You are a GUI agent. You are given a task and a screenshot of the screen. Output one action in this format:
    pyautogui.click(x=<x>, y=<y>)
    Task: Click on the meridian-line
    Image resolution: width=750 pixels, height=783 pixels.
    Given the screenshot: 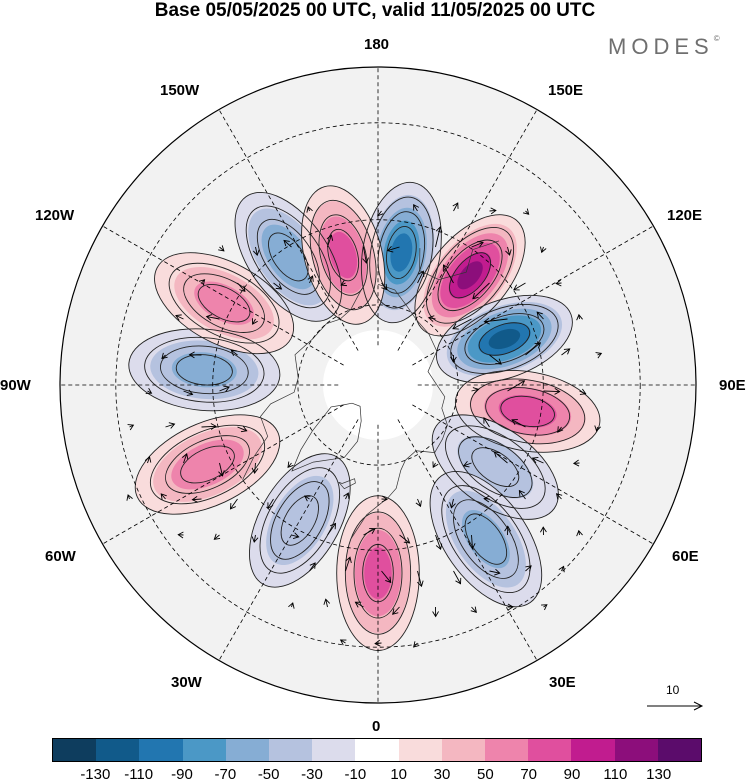 What is the action you would take?
    pyautogui.click(x=218, y=292)
    